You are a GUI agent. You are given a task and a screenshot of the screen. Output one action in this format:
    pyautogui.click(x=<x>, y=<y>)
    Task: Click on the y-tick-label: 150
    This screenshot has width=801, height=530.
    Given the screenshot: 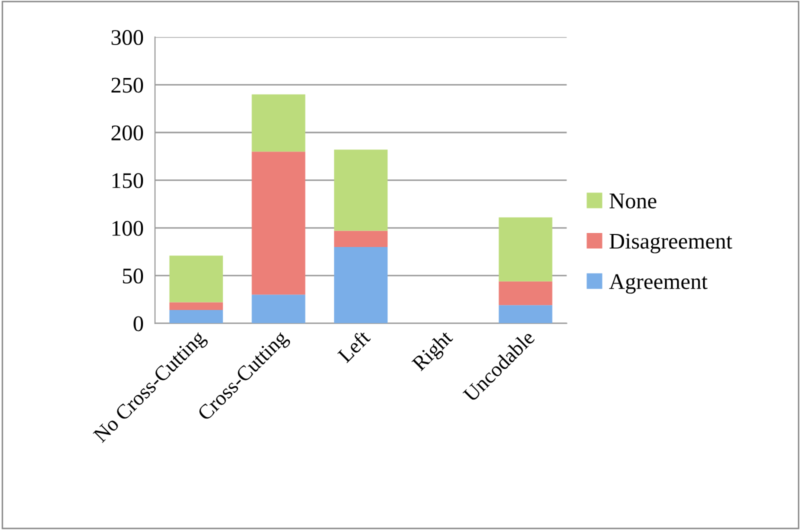 What is the action you would take?
    pyautogui.click(x=128, y=180)
    